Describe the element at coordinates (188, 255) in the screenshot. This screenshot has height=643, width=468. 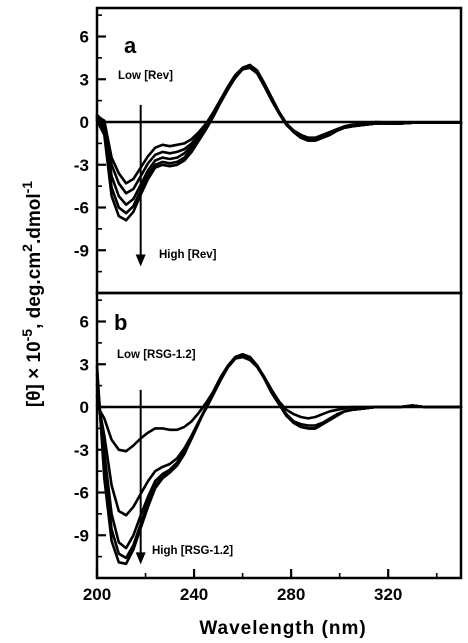
I see `panel-a-high-label: High [Rev]` at that location.